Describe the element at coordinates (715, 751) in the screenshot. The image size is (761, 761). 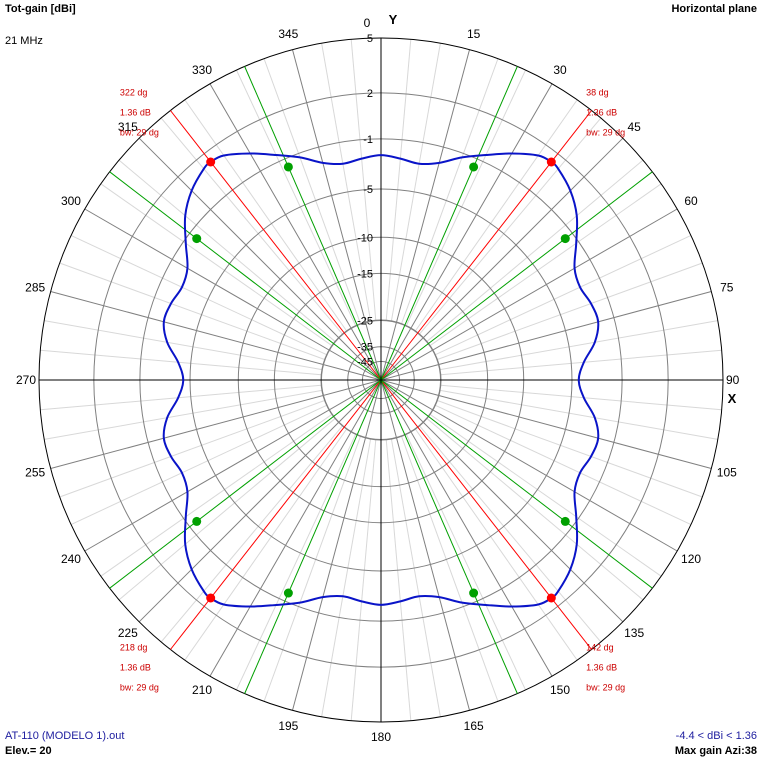
I see `max-gain-azimuth-label: Max gain Azi:38` at that location.